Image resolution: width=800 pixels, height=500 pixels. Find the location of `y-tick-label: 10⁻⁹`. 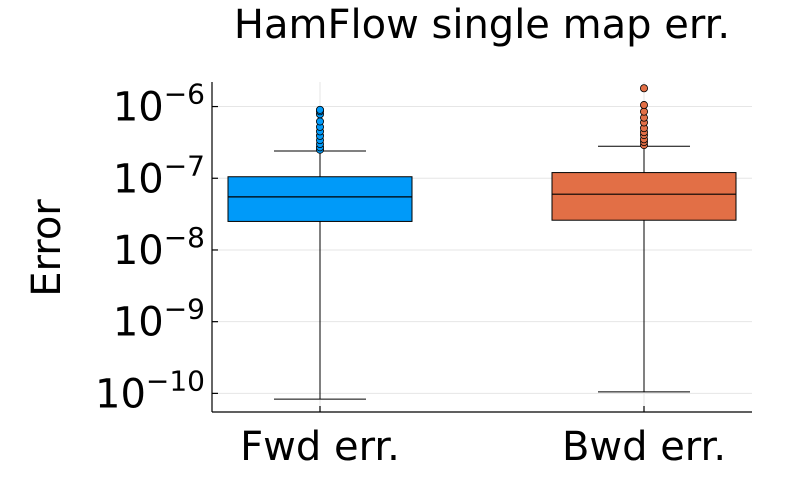

y-tick-label: 10⁻⁹ is located at coordinates (159, 319).